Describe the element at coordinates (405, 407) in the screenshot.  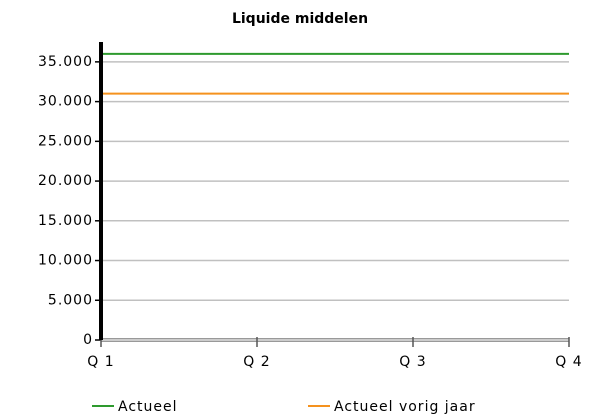
I see `legend-label: Actueel vorig jaar` at that location.